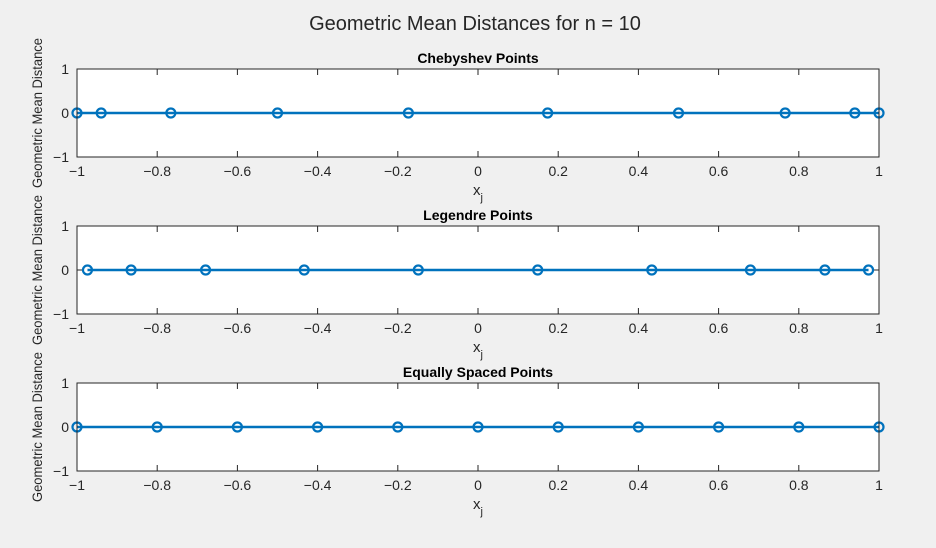  Describe the element at coordinates (478, 58) in the screenshot. I see `subplot-title: Chebyshev Points` at that location.